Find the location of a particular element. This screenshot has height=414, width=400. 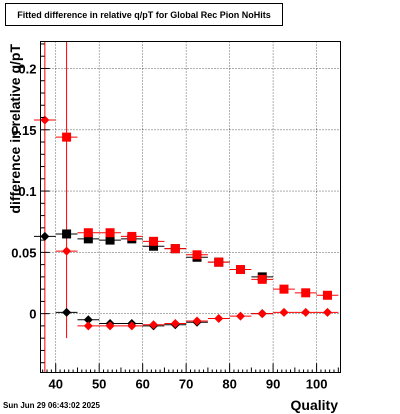

x-tick-label: 60 is located at coordinates (142, 384).